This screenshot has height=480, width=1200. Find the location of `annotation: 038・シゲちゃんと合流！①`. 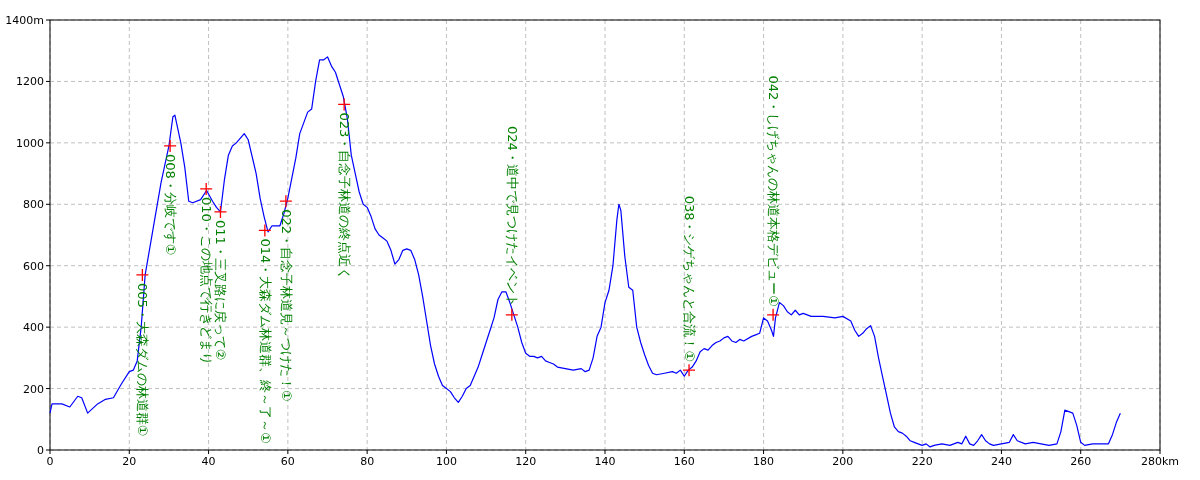

annotation: 038・シゲちゃんと合流！① is located at coordinates (690, 286).